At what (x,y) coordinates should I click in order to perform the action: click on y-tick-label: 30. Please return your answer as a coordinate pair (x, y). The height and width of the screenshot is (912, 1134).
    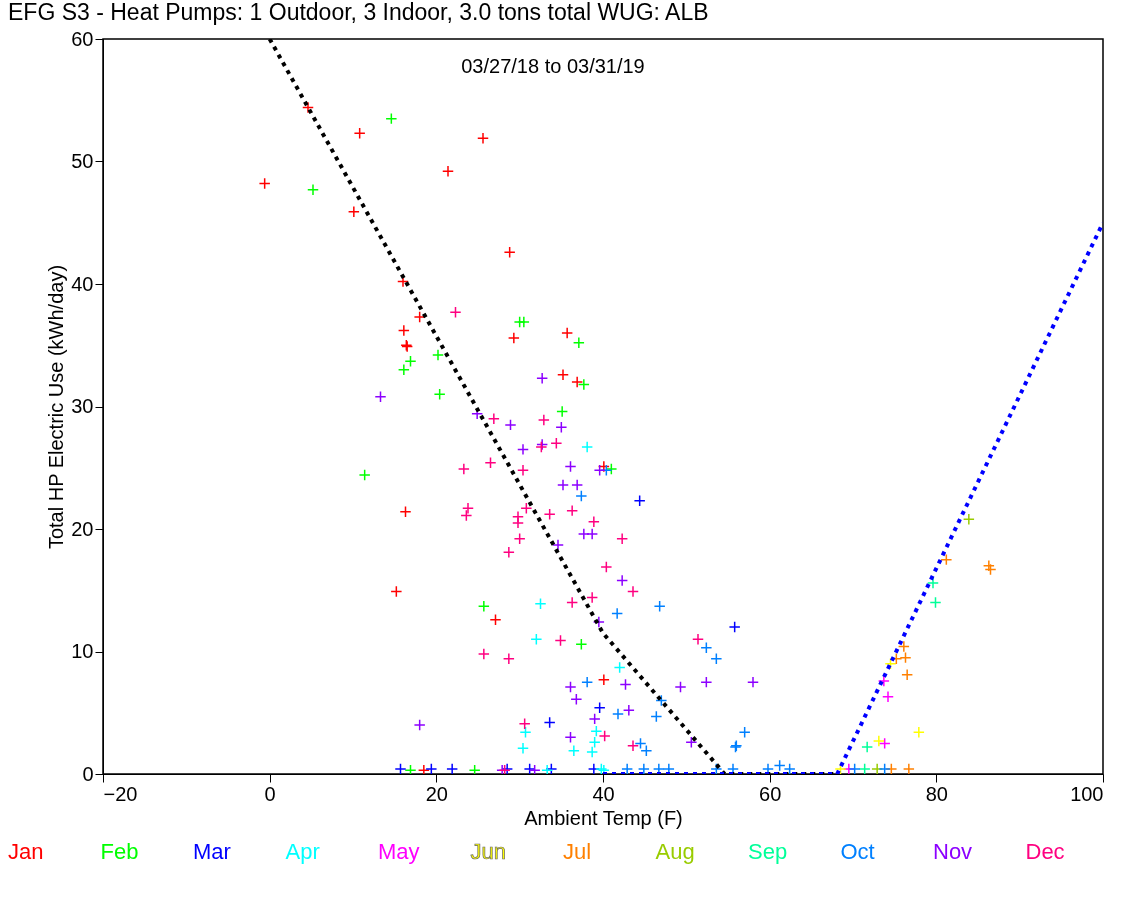
    Looking at the image, I should click on (82, 406).